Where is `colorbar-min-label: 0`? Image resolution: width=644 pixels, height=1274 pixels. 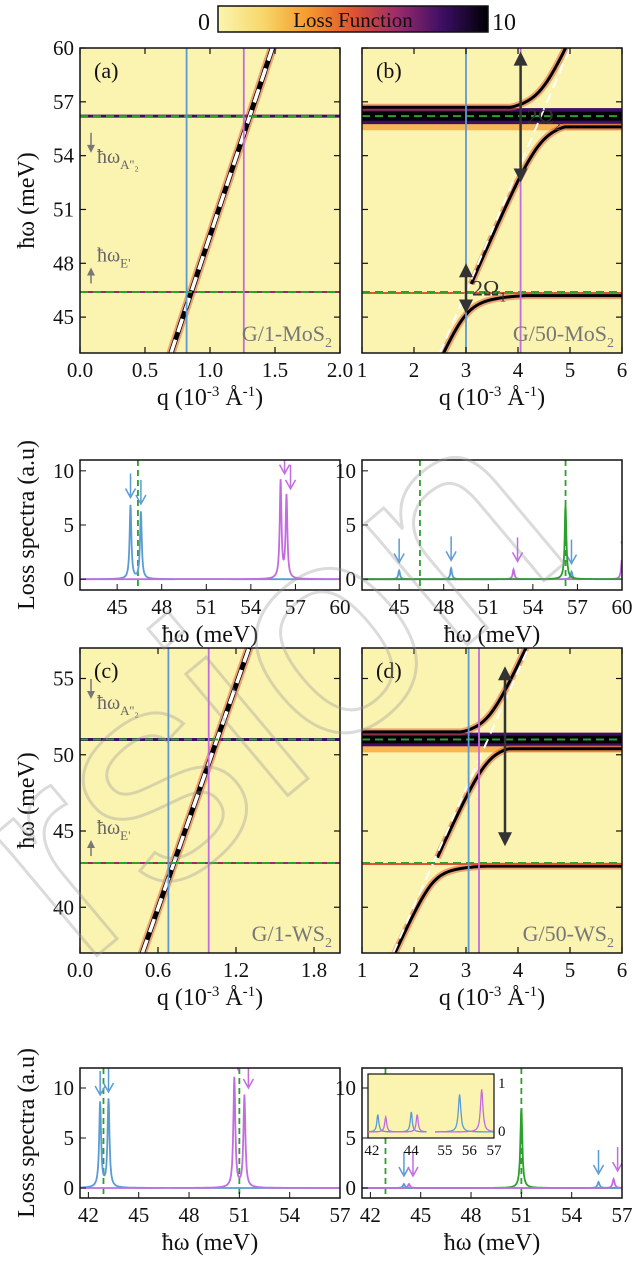 colorbar-min-label: 0 is located at coordinates (204, 23).